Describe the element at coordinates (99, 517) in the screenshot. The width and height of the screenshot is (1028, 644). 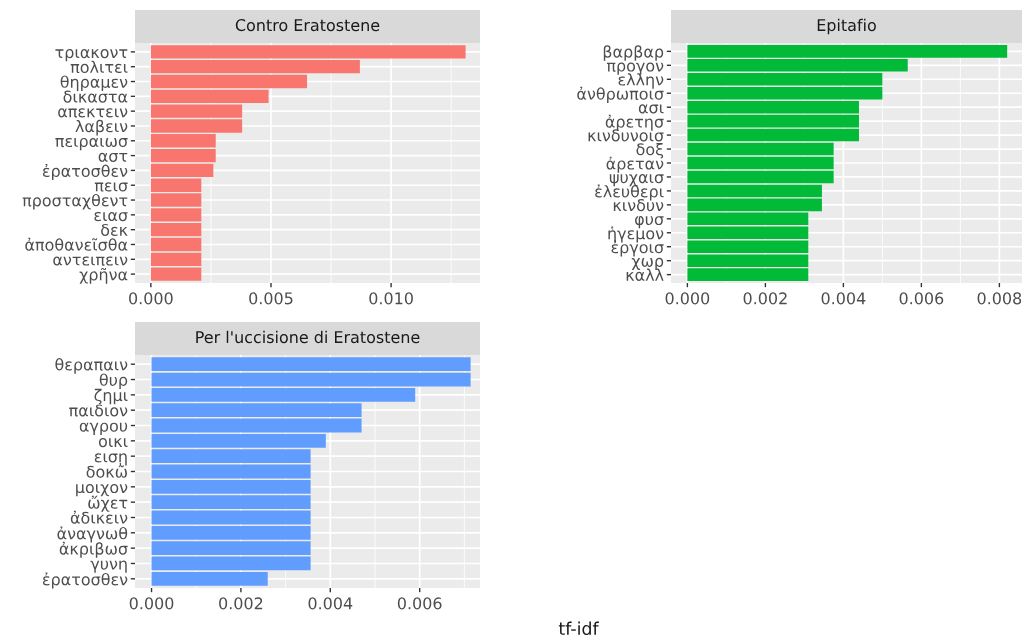
I see `y-tick-label: ἀδικειν` at that location.